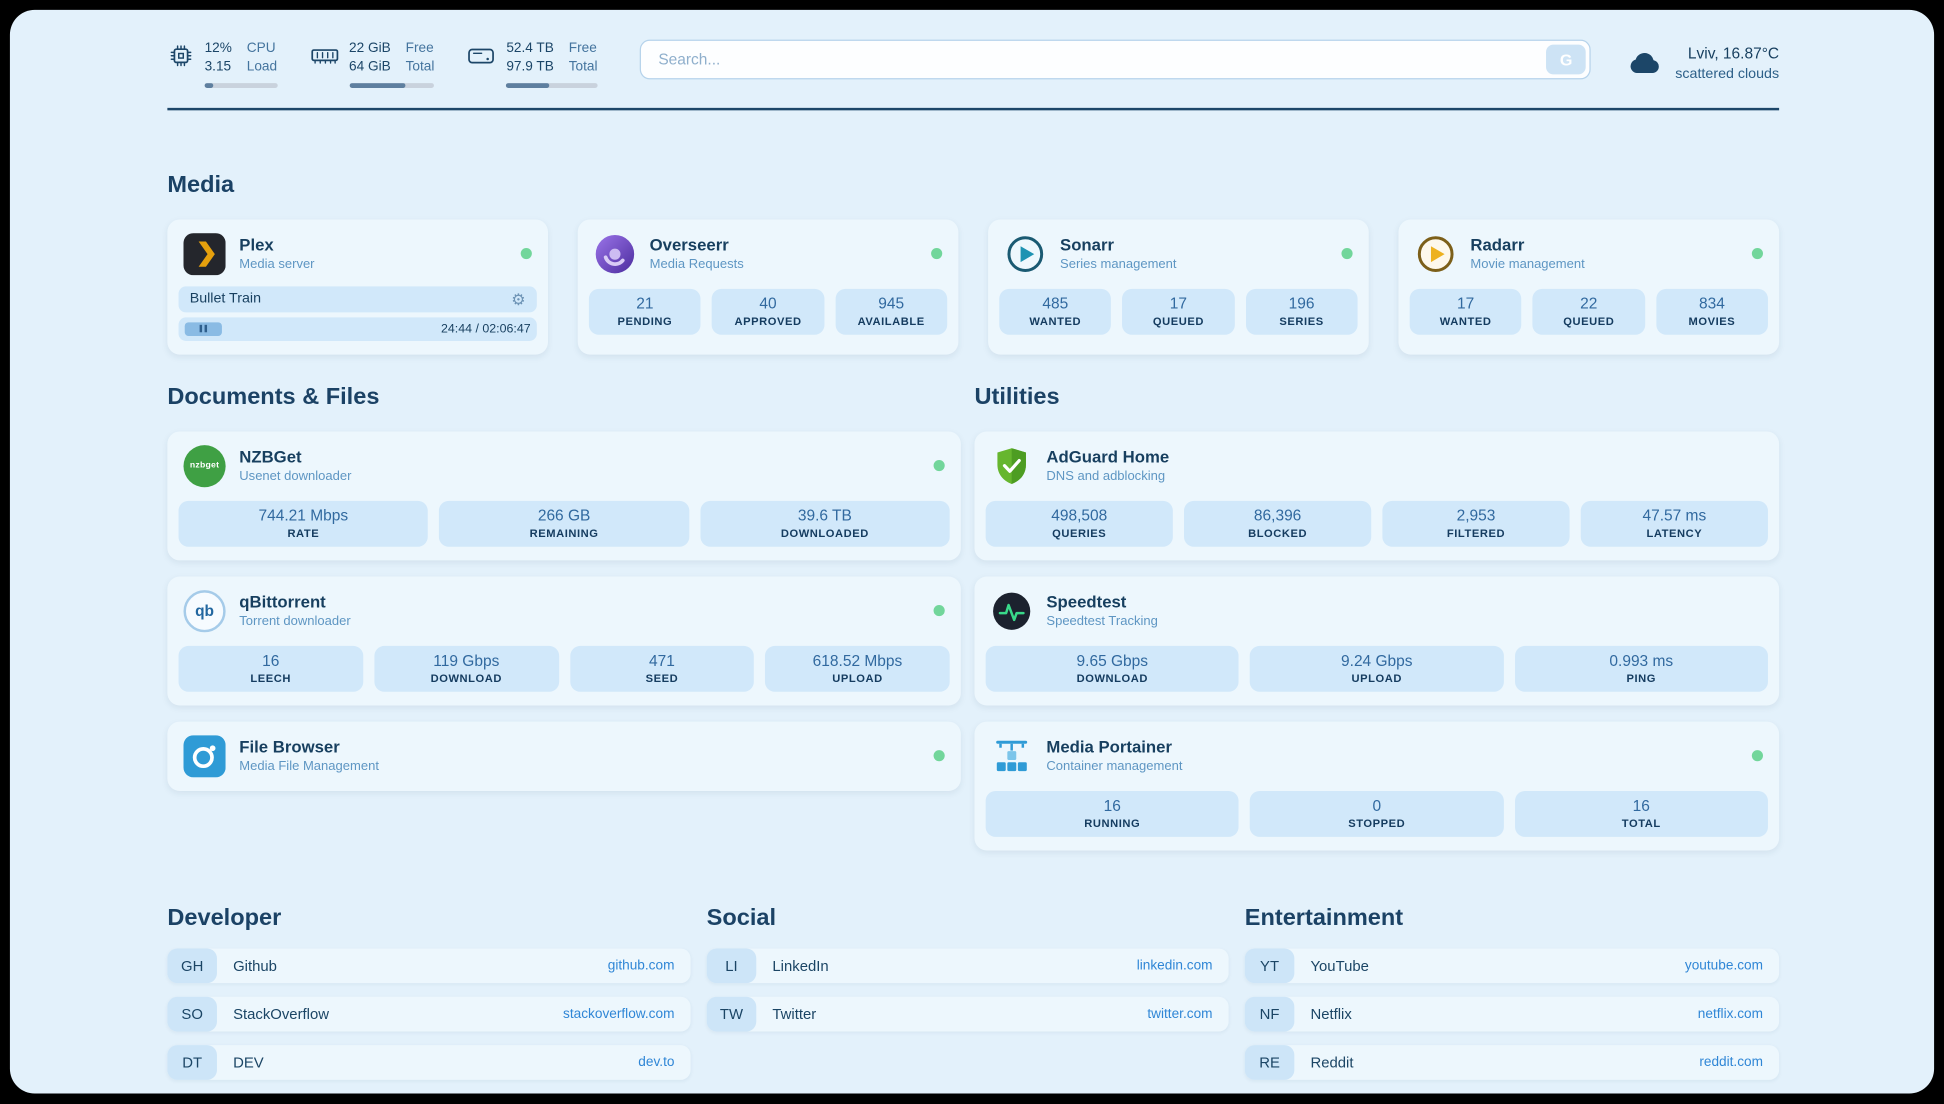 This screenshot has width=1944, height=1104. What do you see at coordinates (1377, 823) in the screenshot?
I see `stat-label: STOPPED` at bounding box center [1377, 823].